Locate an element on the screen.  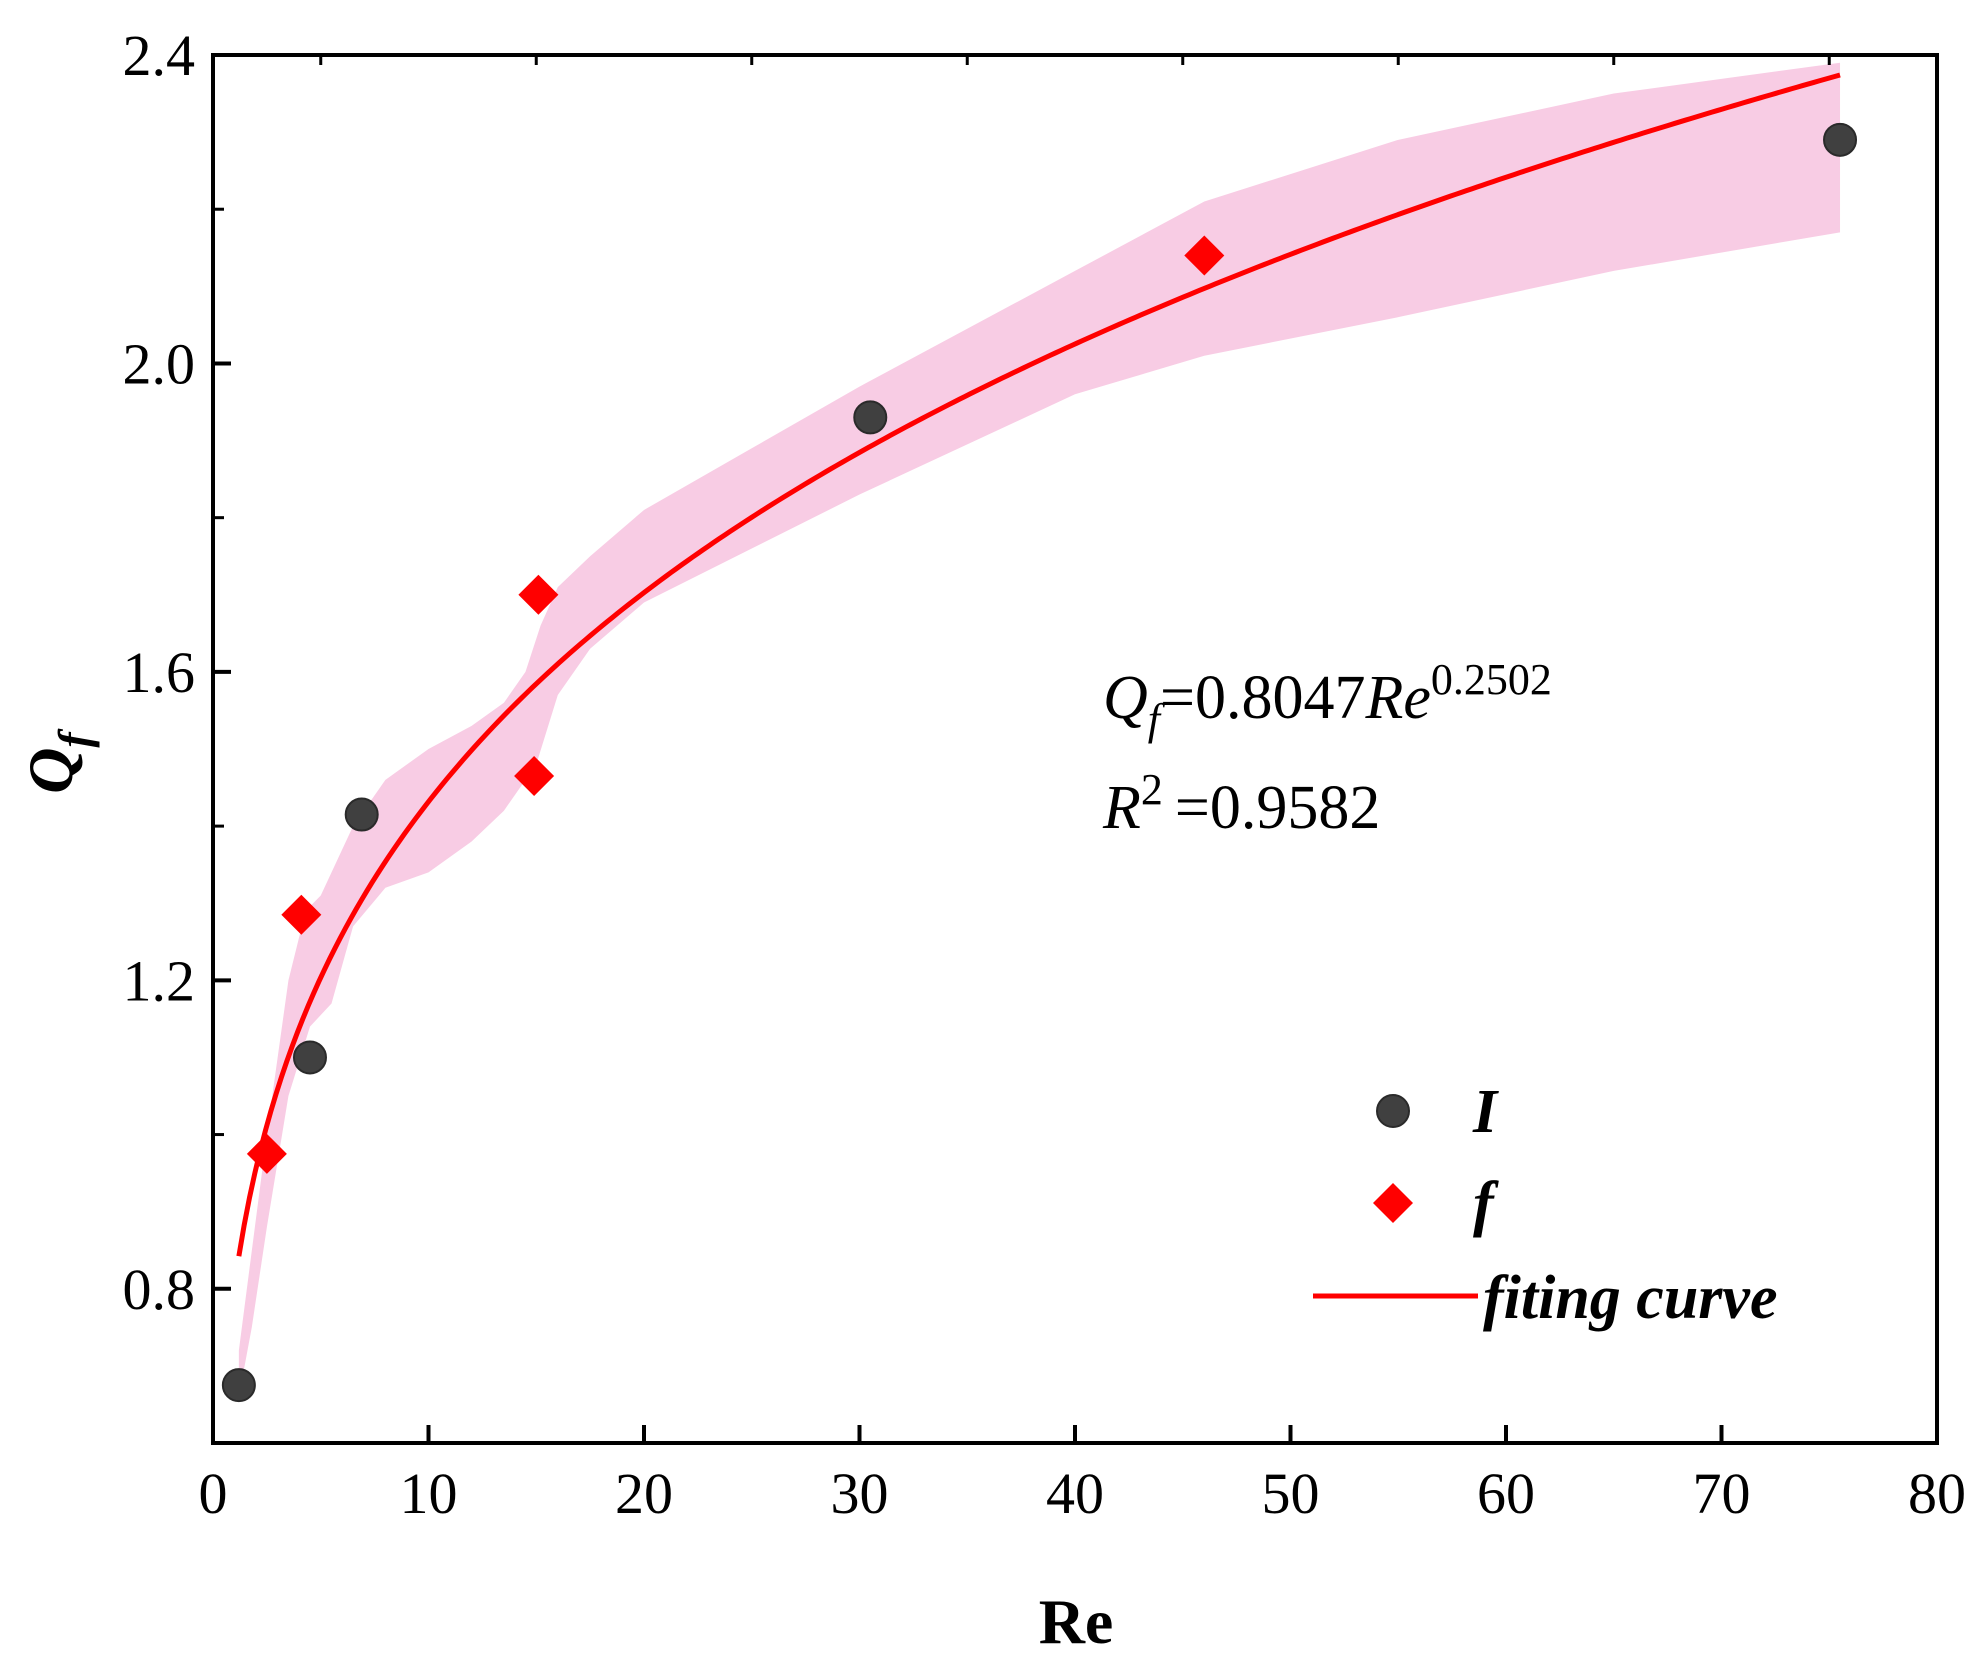
y-axis-title-main: Q is located at coordinates (50, 771).